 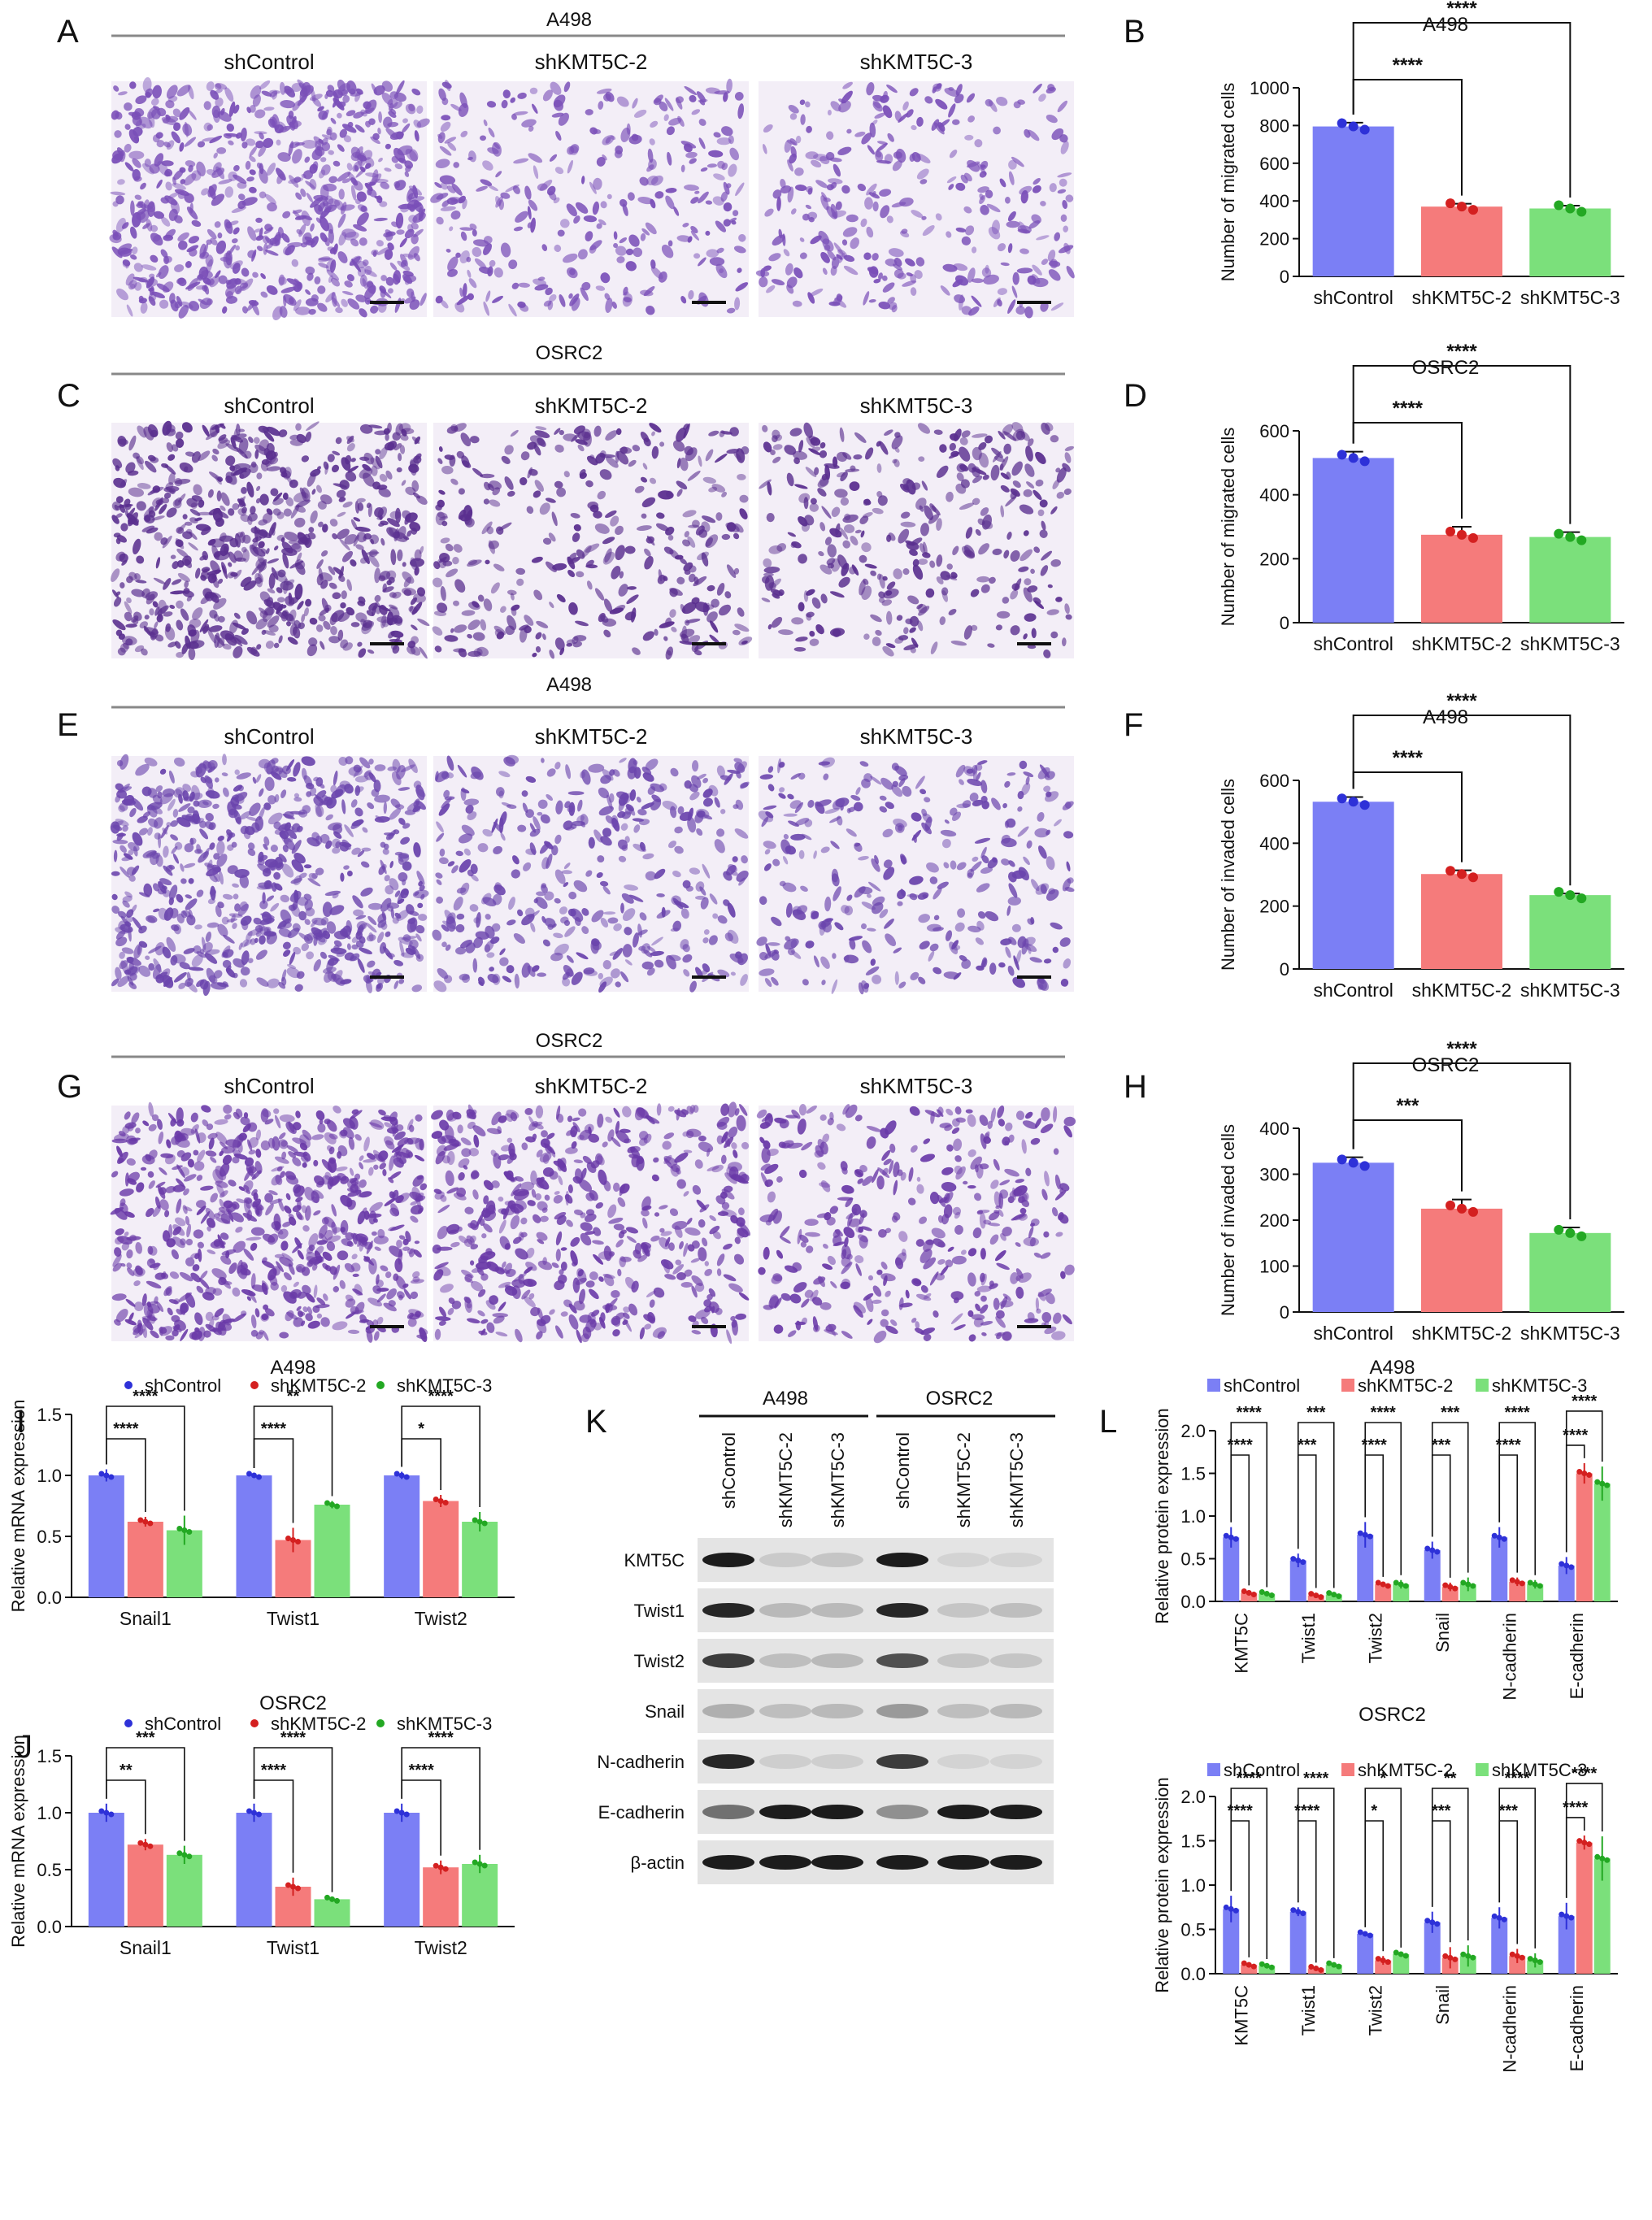 I want to click on panel-letter-g: G, so click(x=69, y=1087).